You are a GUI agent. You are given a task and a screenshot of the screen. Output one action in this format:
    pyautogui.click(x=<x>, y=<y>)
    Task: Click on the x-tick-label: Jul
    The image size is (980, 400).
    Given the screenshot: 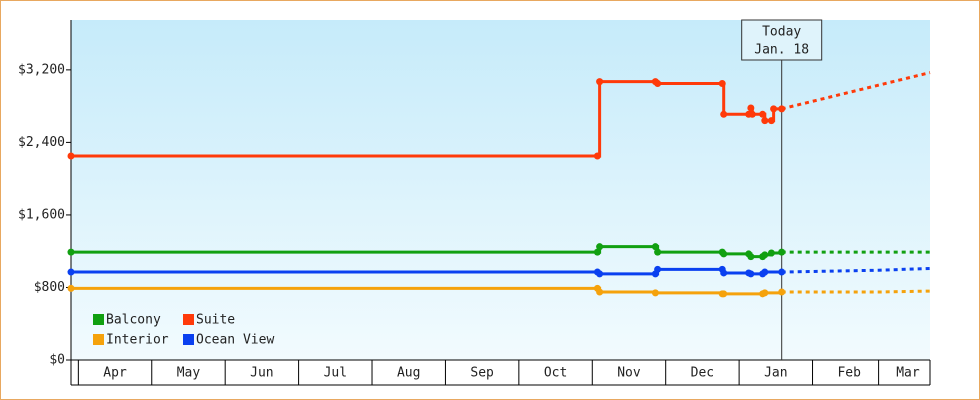 What is the action you would take?
    pyautogui.click(x=335, y=373)
    